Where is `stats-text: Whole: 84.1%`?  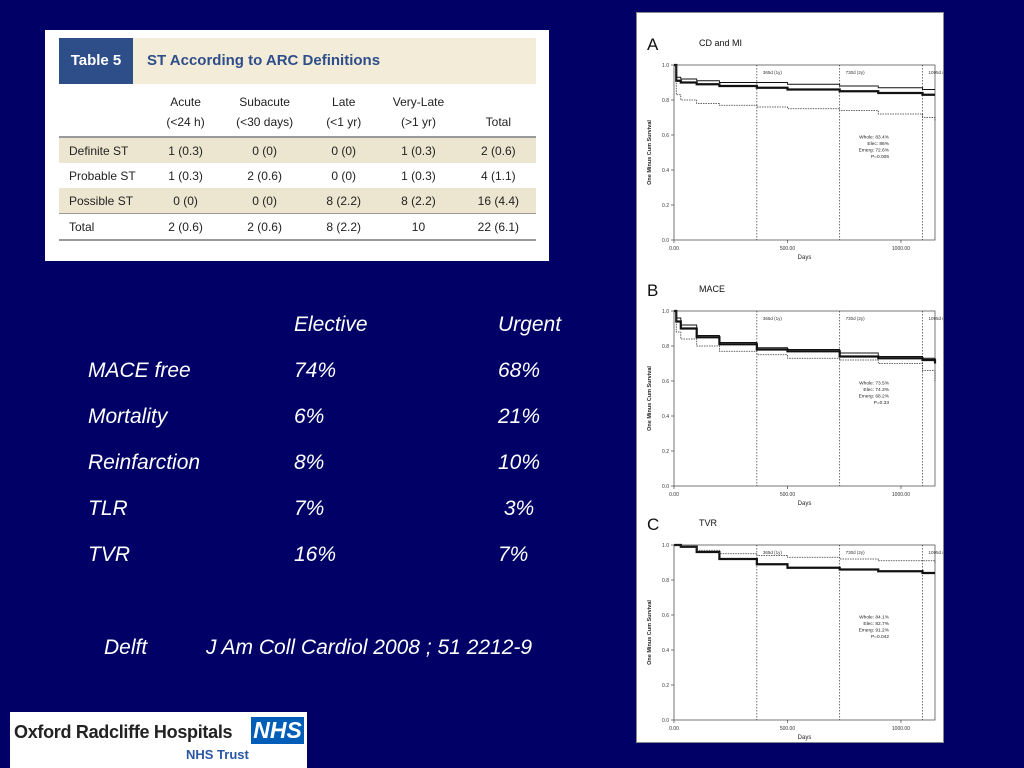 stats-text: Whole: 84.1% is located at coordinates (874, 618).